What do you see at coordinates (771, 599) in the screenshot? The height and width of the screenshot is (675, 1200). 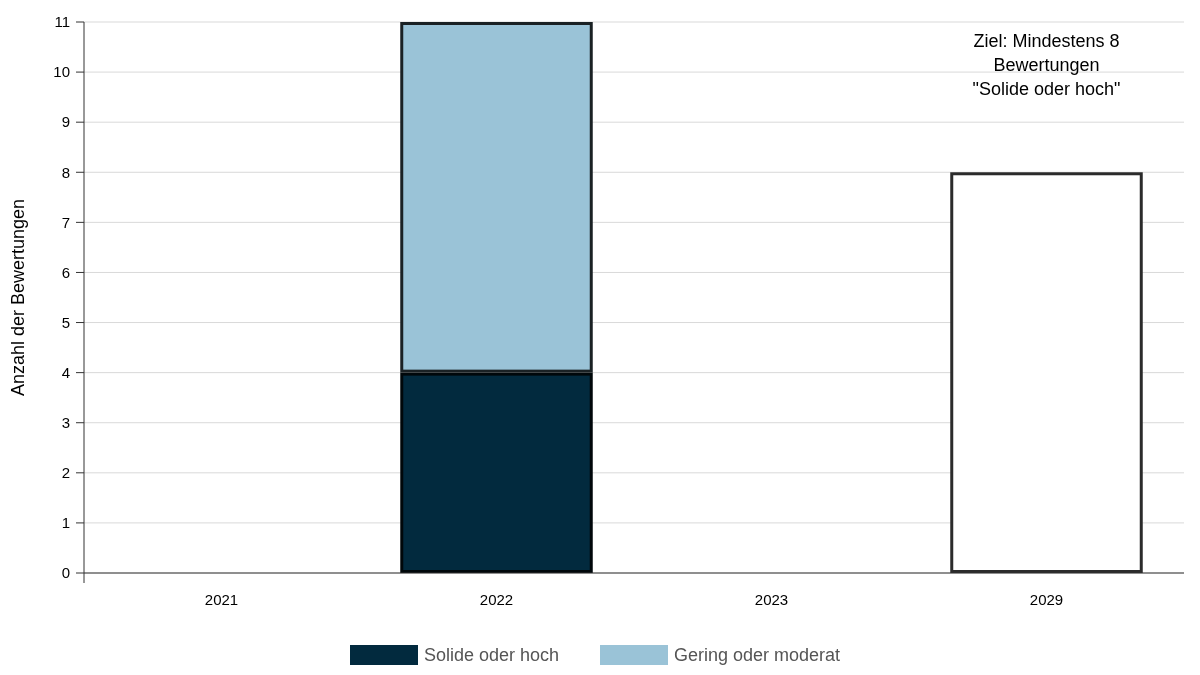 I see `x-tick-label: 2023` at bounding box center [771, 599].